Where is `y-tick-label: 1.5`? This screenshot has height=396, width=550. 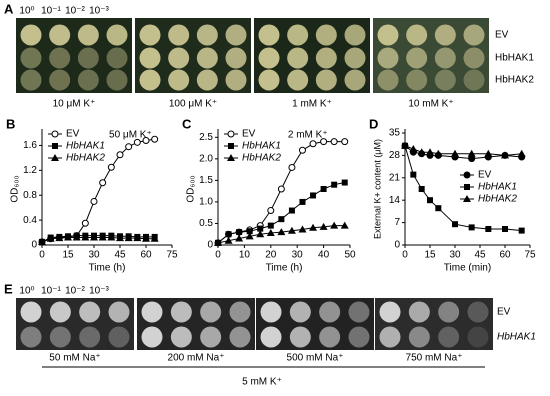
y-tick-label: 1.5 is located at coordinates (206, 180).